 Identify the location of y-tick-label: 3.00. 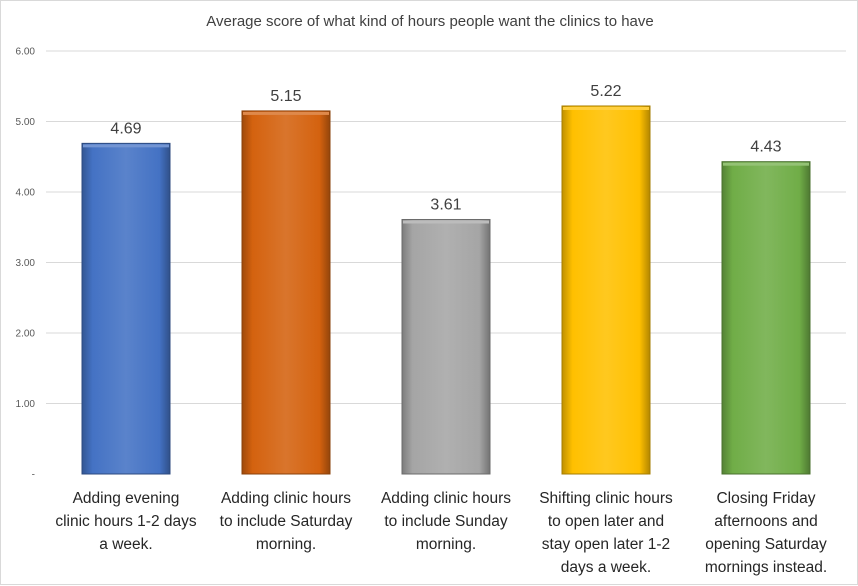
(26, 263).